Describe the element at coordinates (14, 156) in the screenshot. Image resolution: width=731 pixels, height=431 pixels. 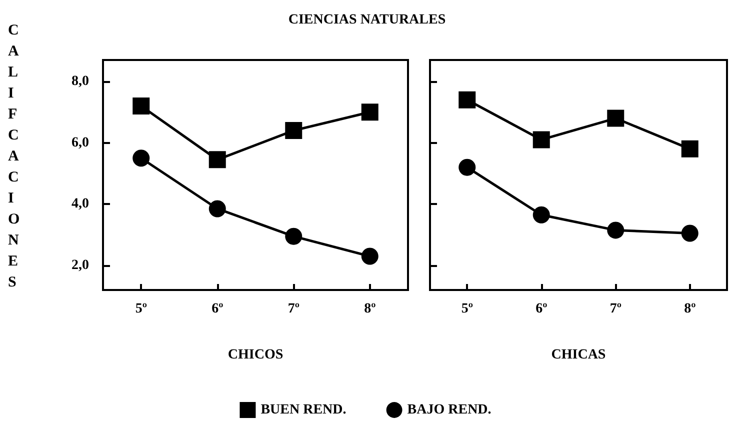
I see `text: CALIFCACIONES` at that location.